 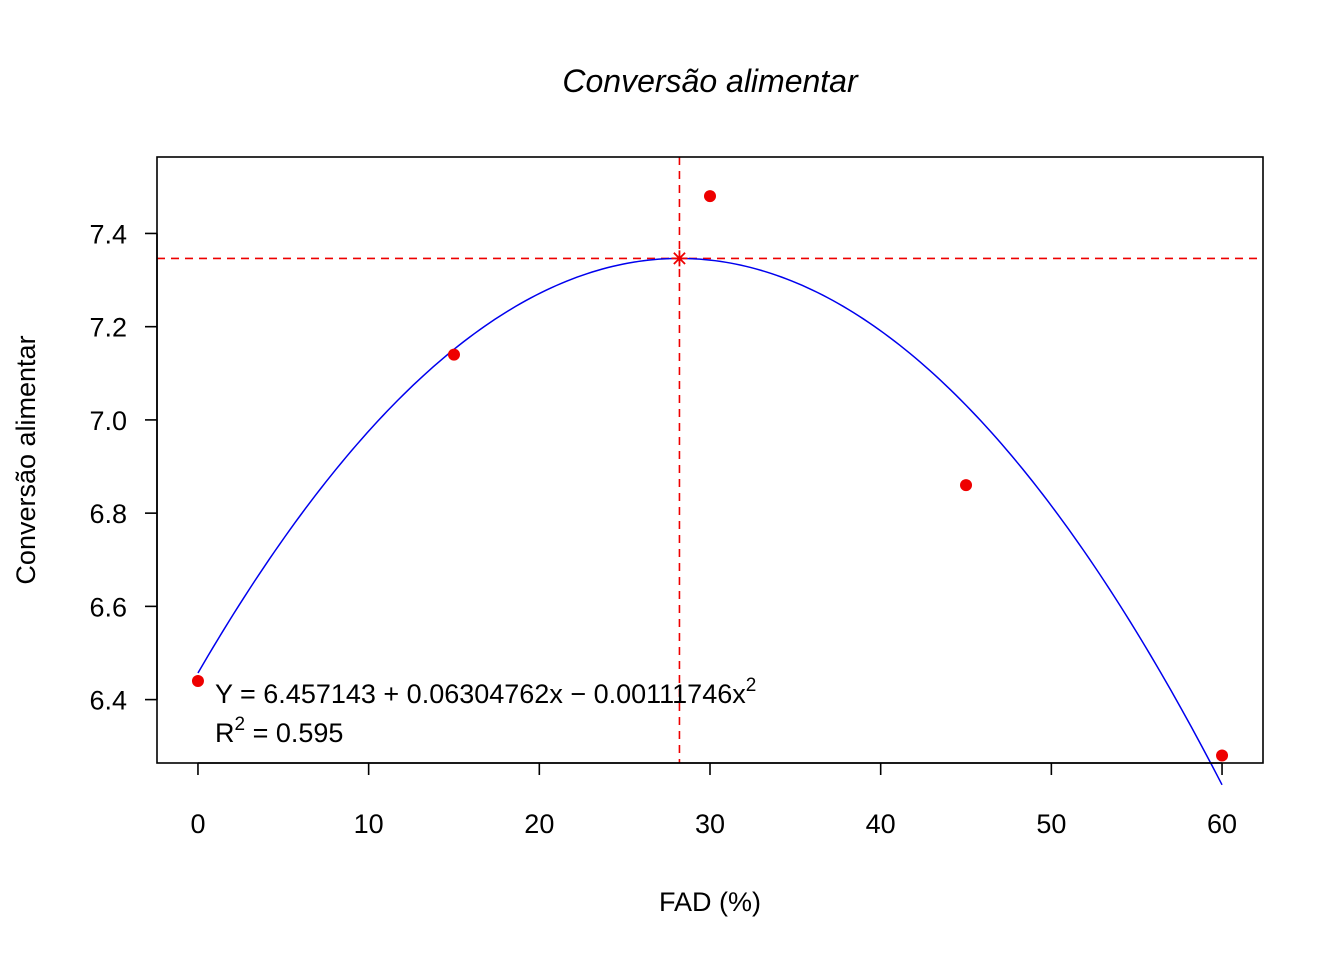 What do you see at coordinates (108, 701) in the screenshot?
I see `y-tick-label: 6.4` at bounding box center [108, 701].